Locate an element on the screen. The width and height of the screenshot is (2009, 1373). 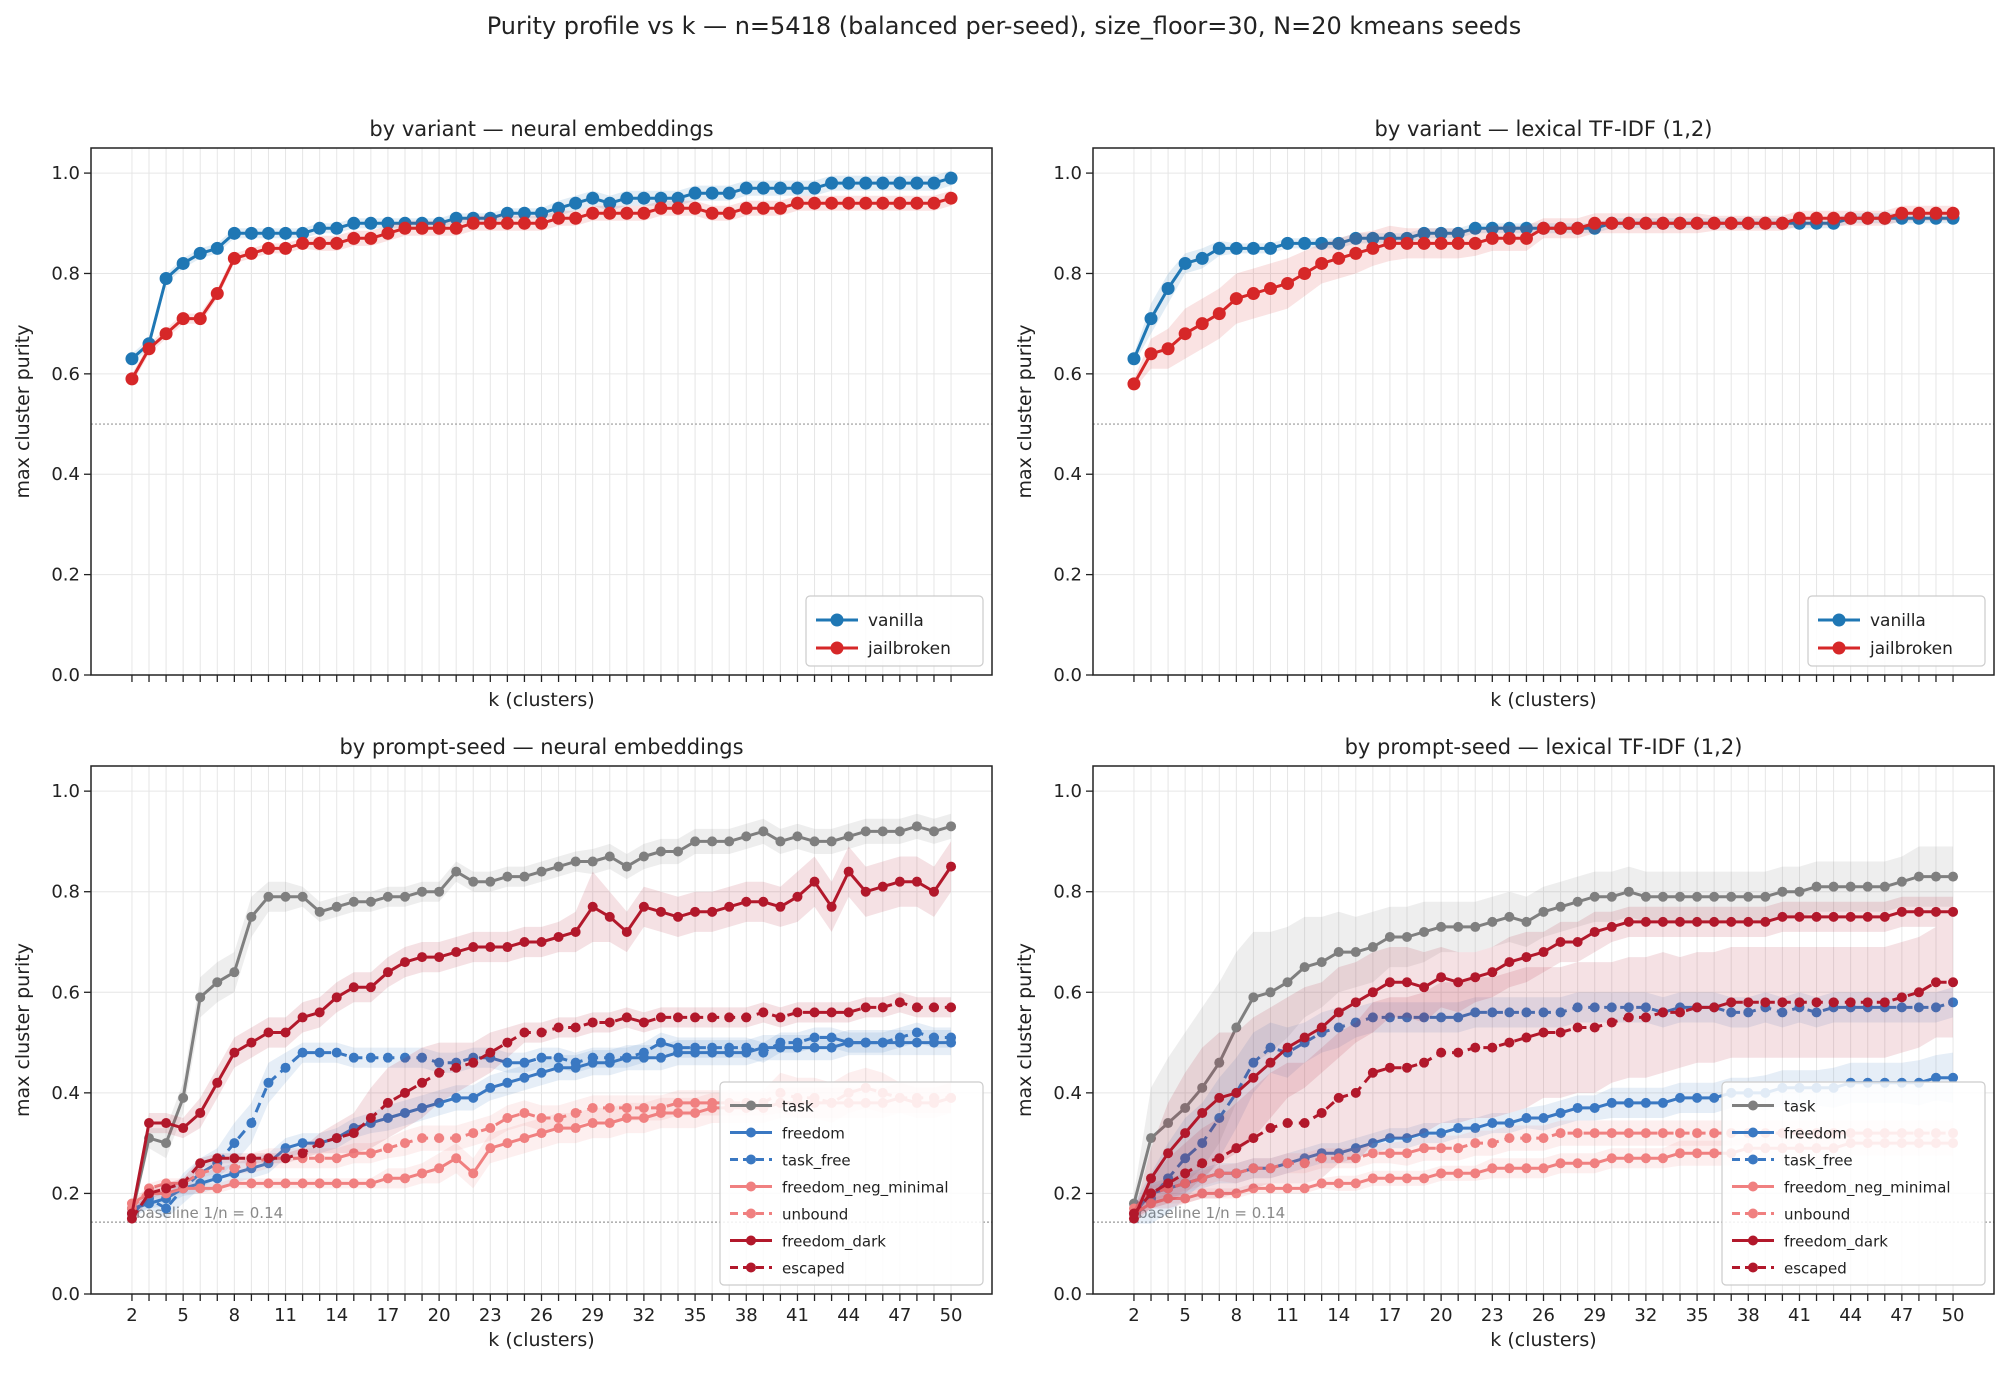
x-tick-label: 20 is located at coordinates (439, 1315).